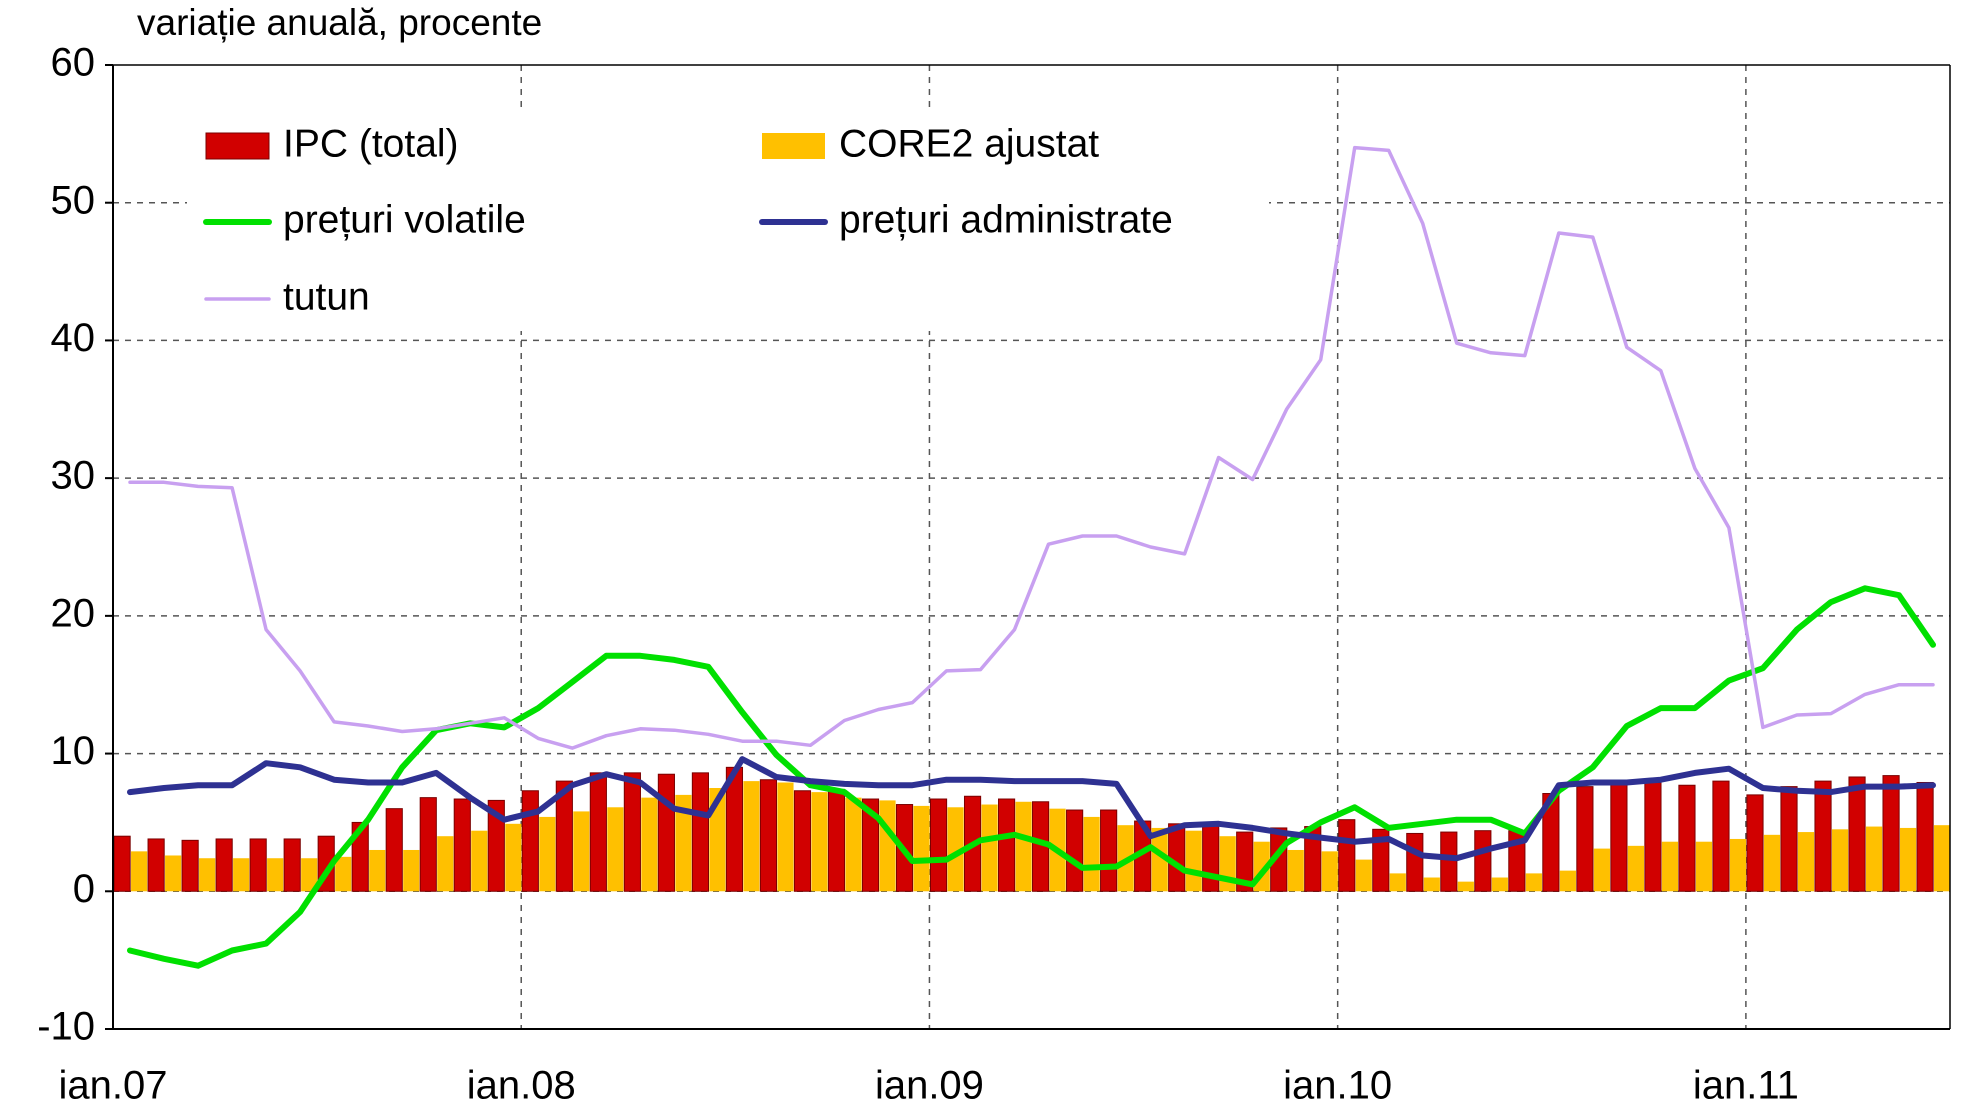 The height and width of the screenshot is (1109, 1961). What do you see at coordinates (66, 1027) in the screenshot?
I see `y-tick-label: -10` at bounding box center [66, 1027].